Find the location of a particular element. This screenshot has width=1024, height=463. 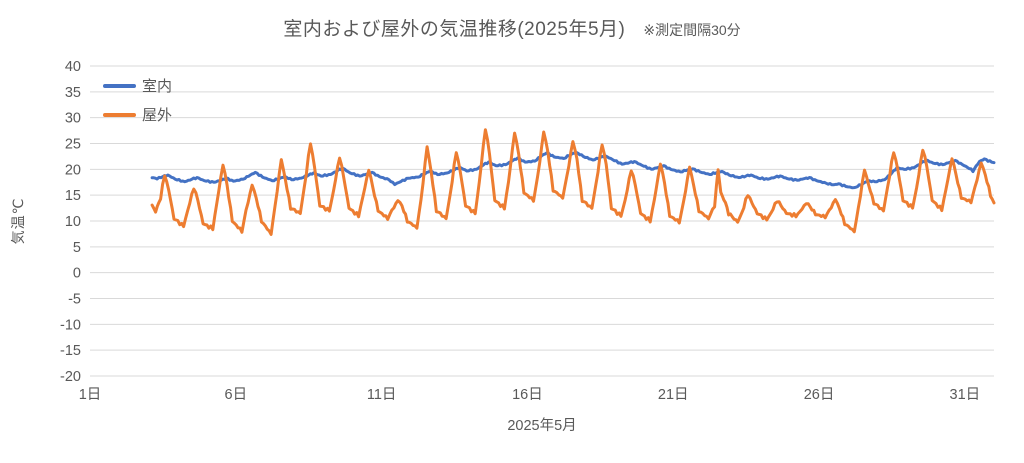

svg-text: 25 is located at coordinates (73, 145).